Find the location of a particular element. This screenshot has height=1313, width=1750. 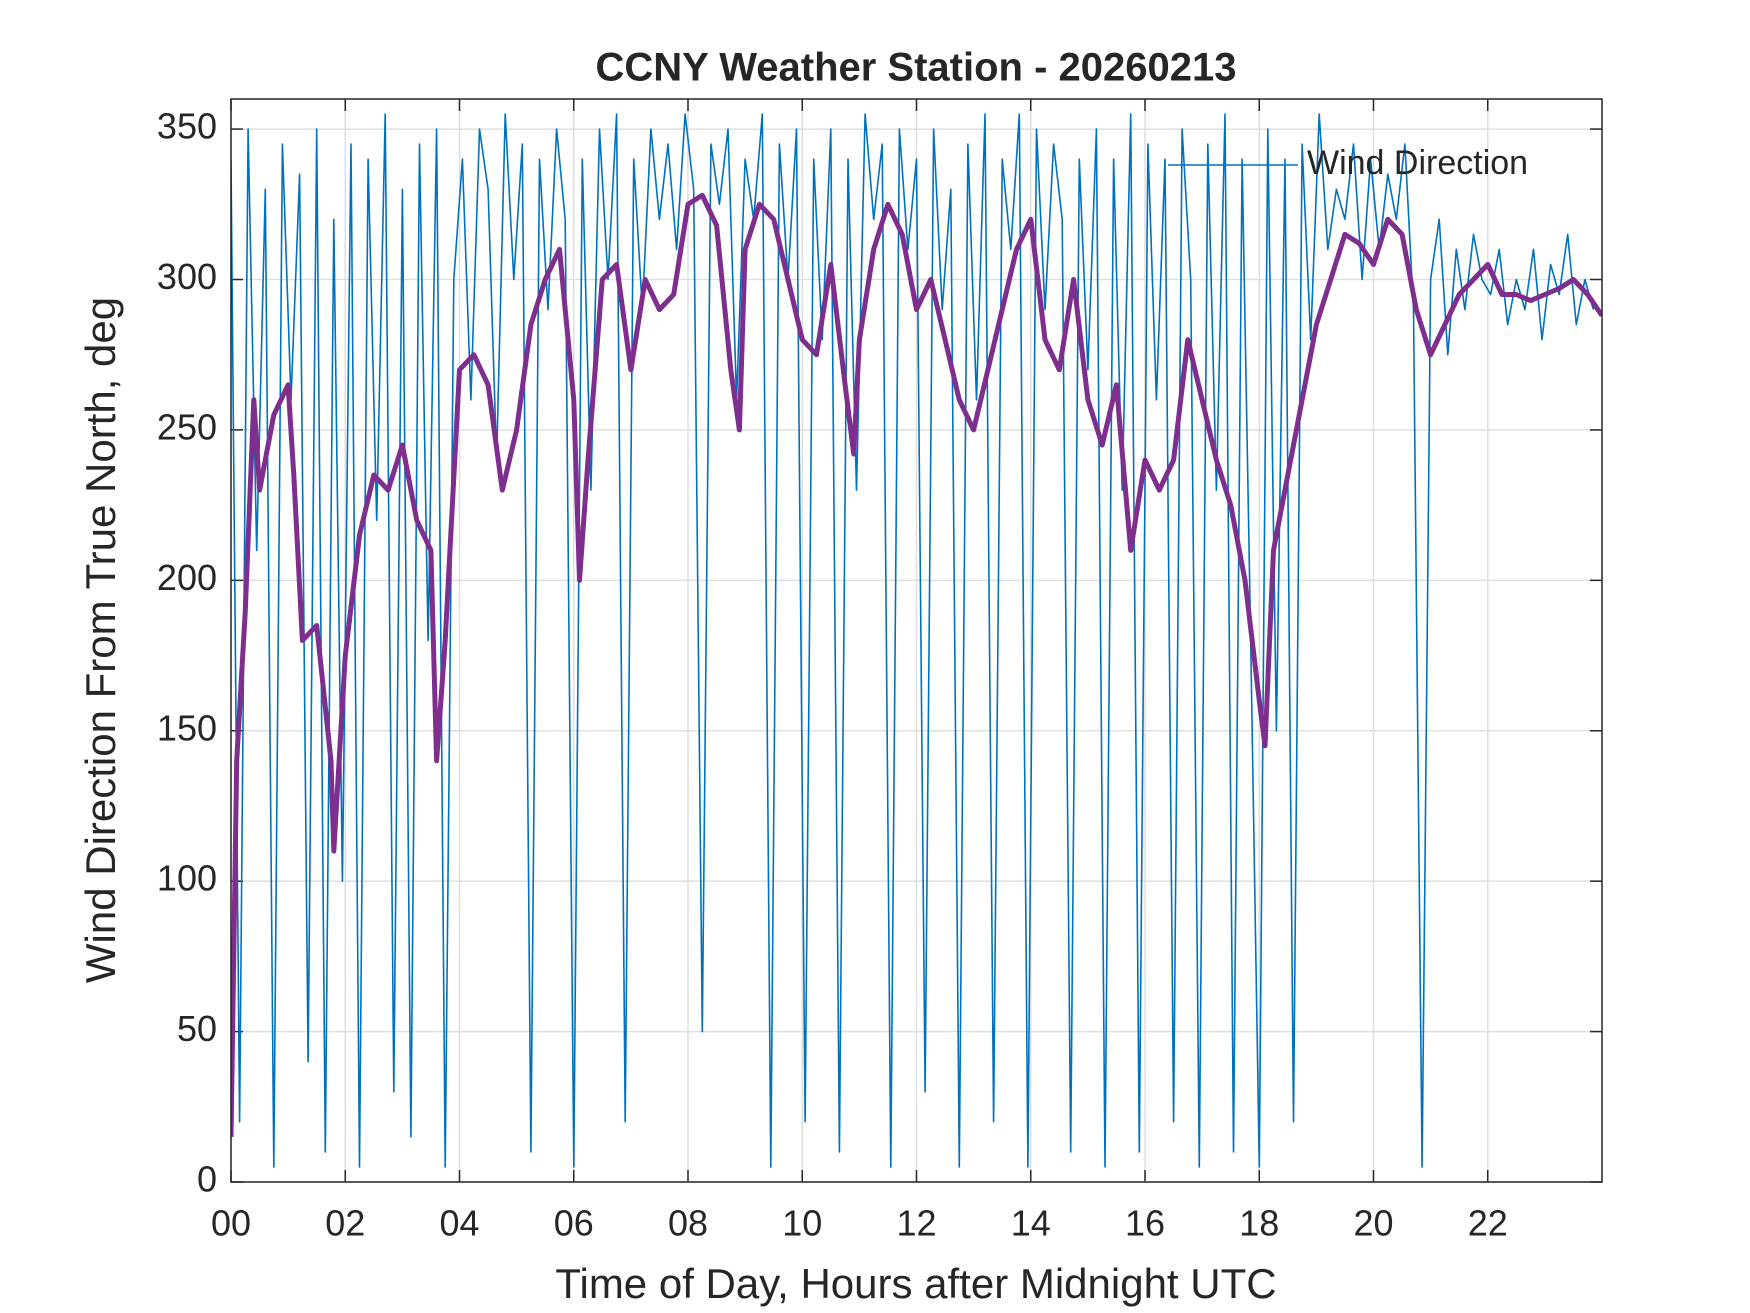

x-tick-label: 14 is located at coordinates (1031, 1223).